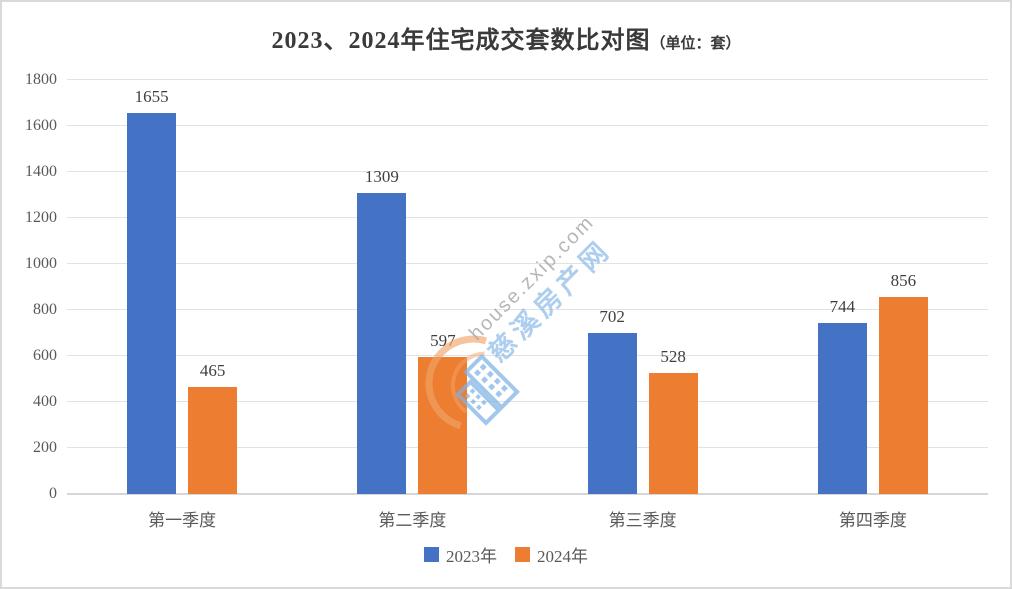 Image resolution: width=1012 pixels, height=589 pixels. Describe the element at coordinates (53, 493) in the screenshot. I see `y-axis-tick-label: 0` at that location.